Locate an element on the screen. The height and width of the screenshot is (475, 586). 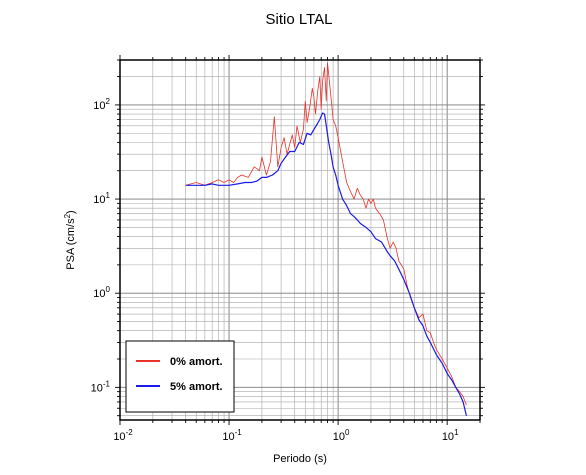
y-axis-label-prefix: PSA (cm/s is located at coordinates (71, 244).